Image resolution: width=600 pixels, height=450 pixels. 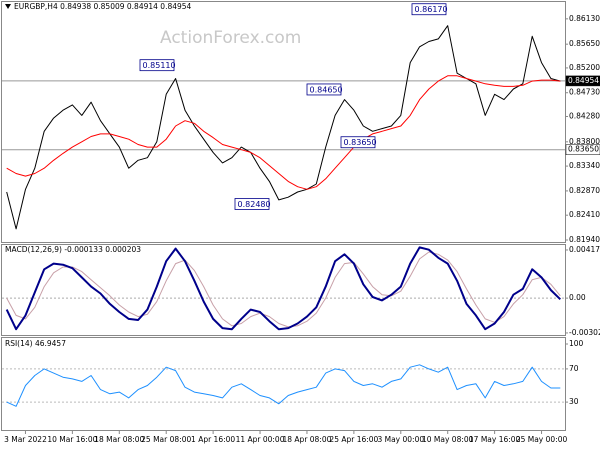 What do you see at coordinates (25, 439) in the screenshot?
I see `x-tick-label: 3 Mar 2022` at bounding box center [25, 439].